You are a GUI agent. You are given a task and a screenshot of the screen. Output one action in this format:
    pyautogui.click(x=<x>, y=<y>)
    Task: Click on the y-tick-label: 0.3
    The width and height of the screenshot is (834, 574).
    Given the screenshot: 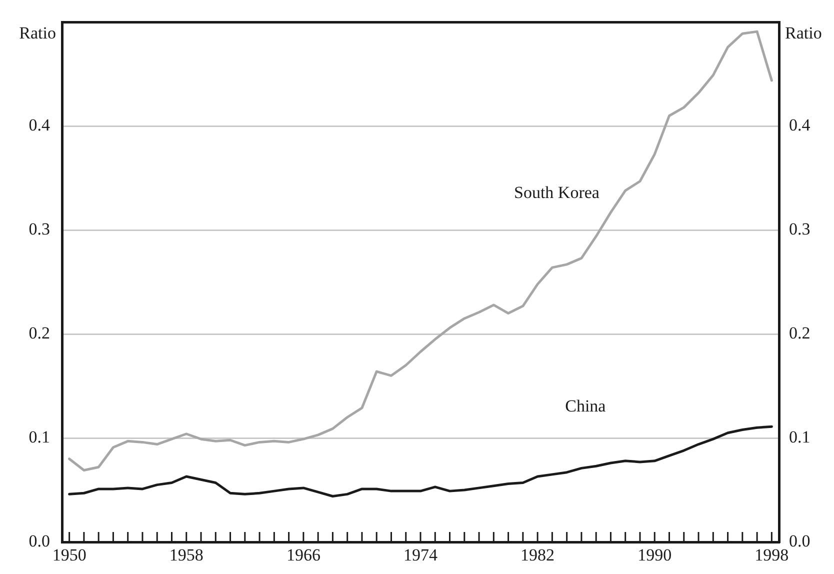 What is the action you would take?
    pyautogui.click(x=39, y=229)
    